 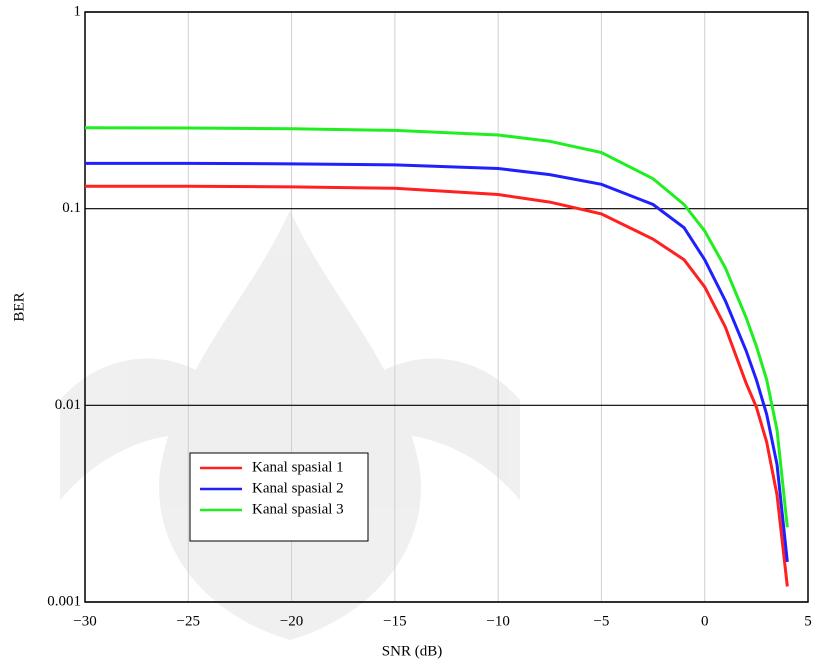 I want to click on x-tick-label: 0, so click(x=705, y=621).